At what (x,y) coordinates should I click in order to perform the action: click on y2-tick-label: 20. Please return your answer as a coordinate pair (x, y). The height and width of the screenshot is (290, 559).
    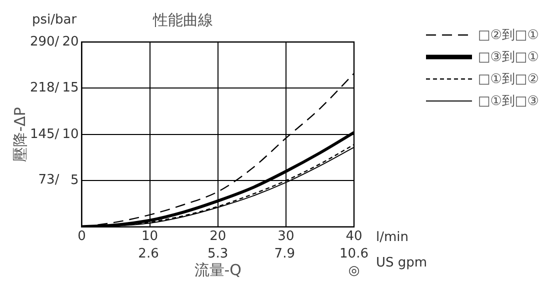
    Looking at the image, I should click on (70, 42).